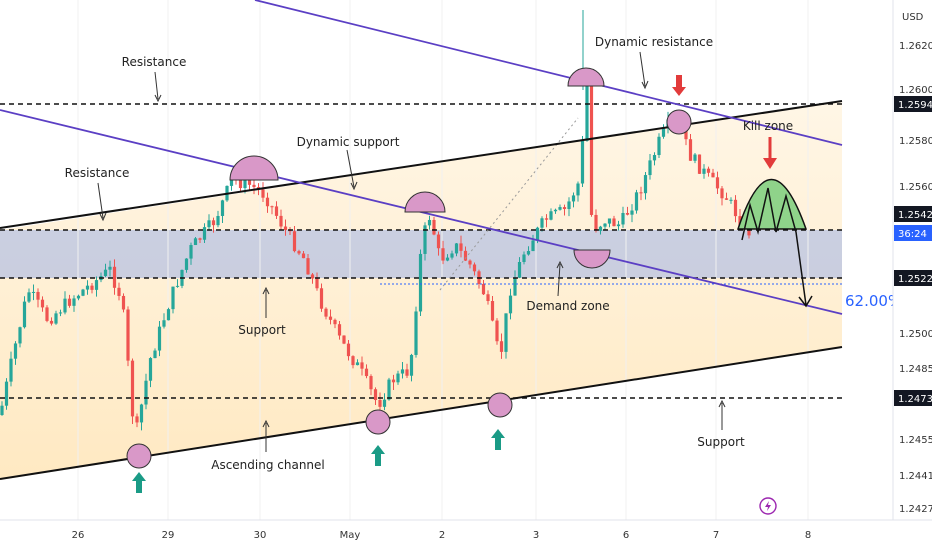 The width and height of the screenshot is (932, 550). I want to click on time-tick-label: 30, so click(260, 535).